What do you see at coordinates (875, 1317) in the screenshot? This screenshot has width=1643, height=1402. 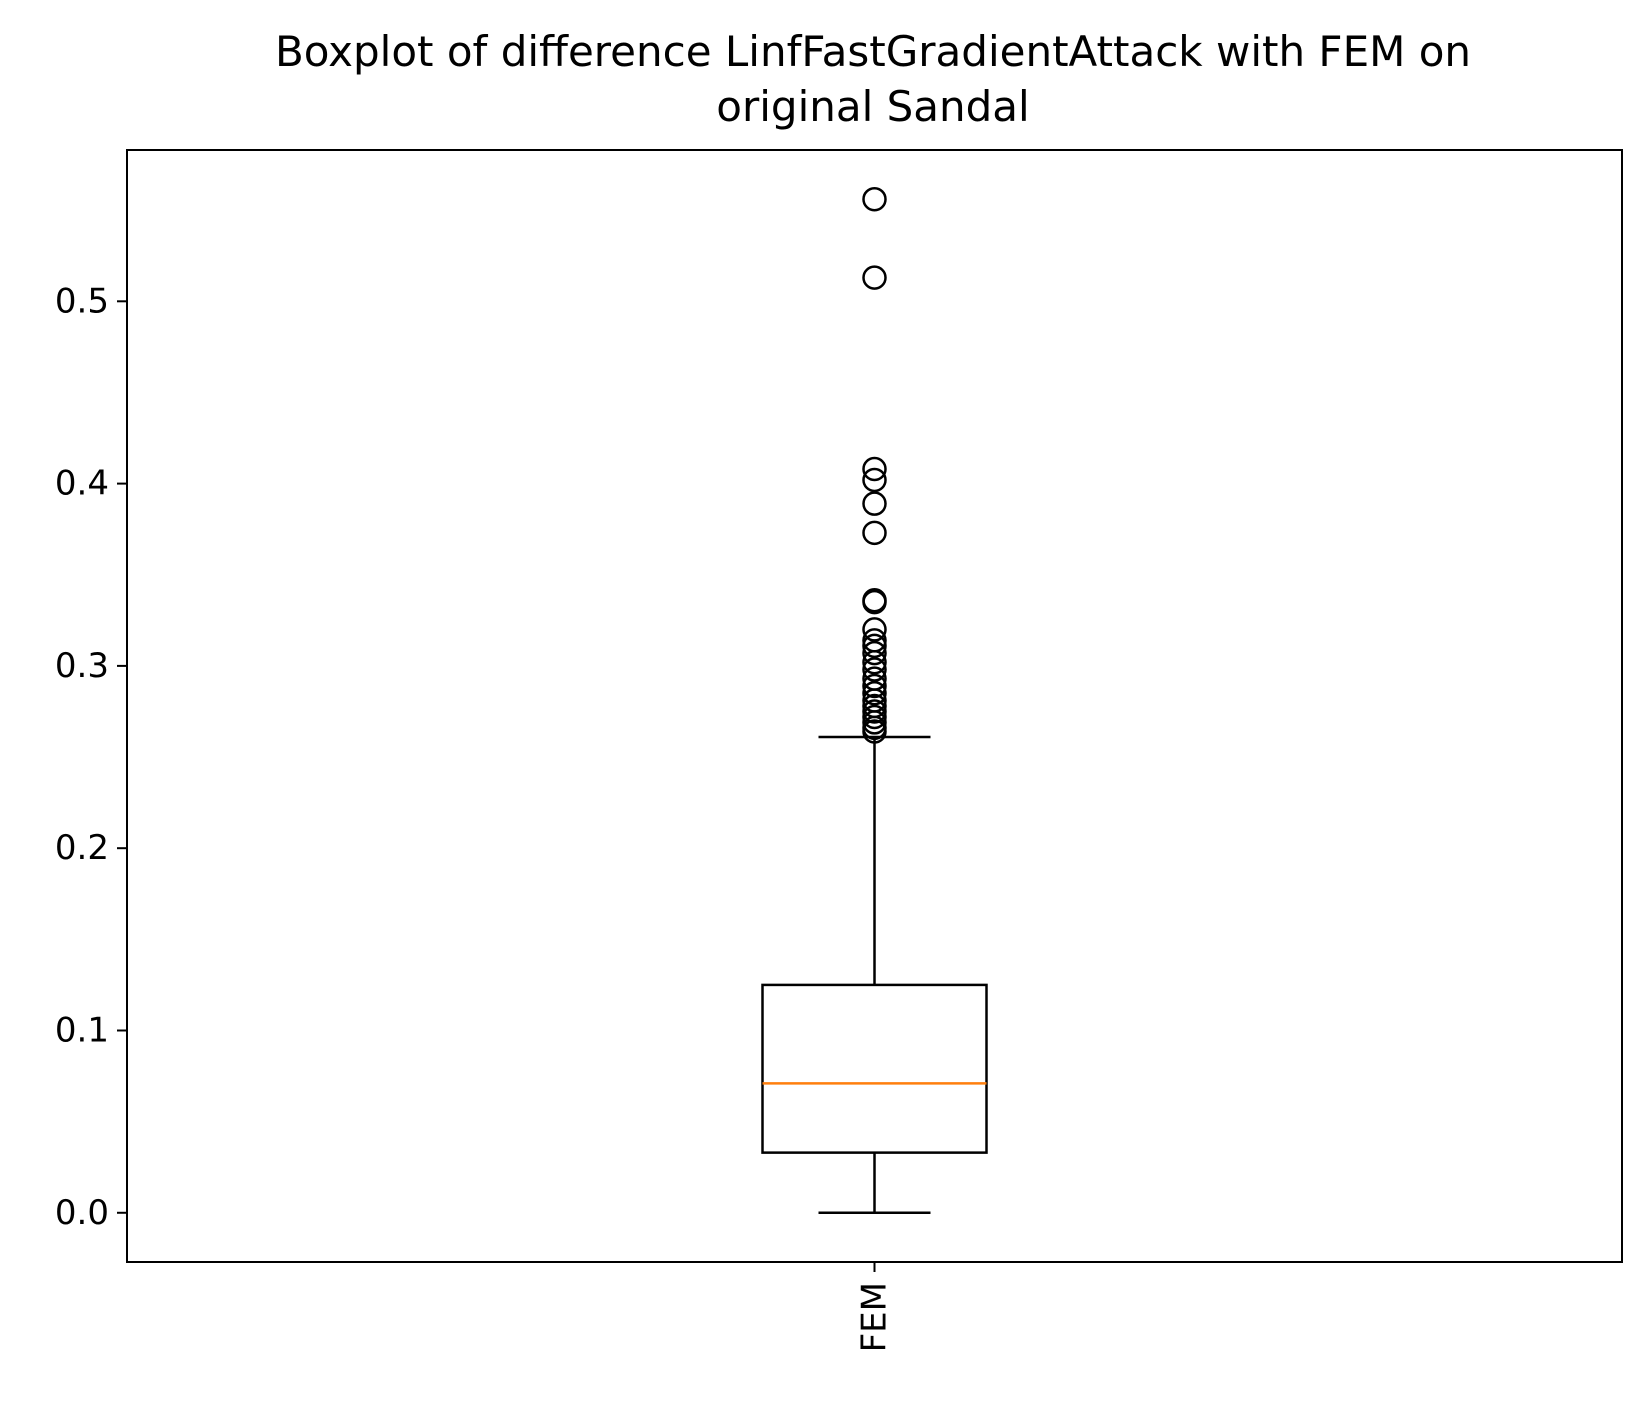 I see `x-tick-label: FEM` at bounding box center [875, 1317].